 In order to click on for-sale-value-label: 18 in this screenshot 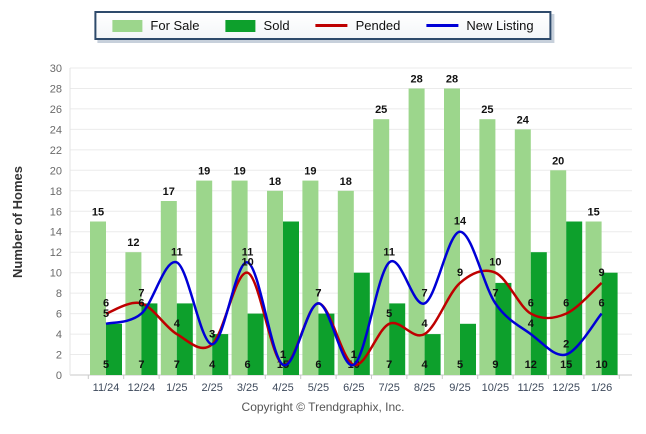, I will do `click(346, 182)`.